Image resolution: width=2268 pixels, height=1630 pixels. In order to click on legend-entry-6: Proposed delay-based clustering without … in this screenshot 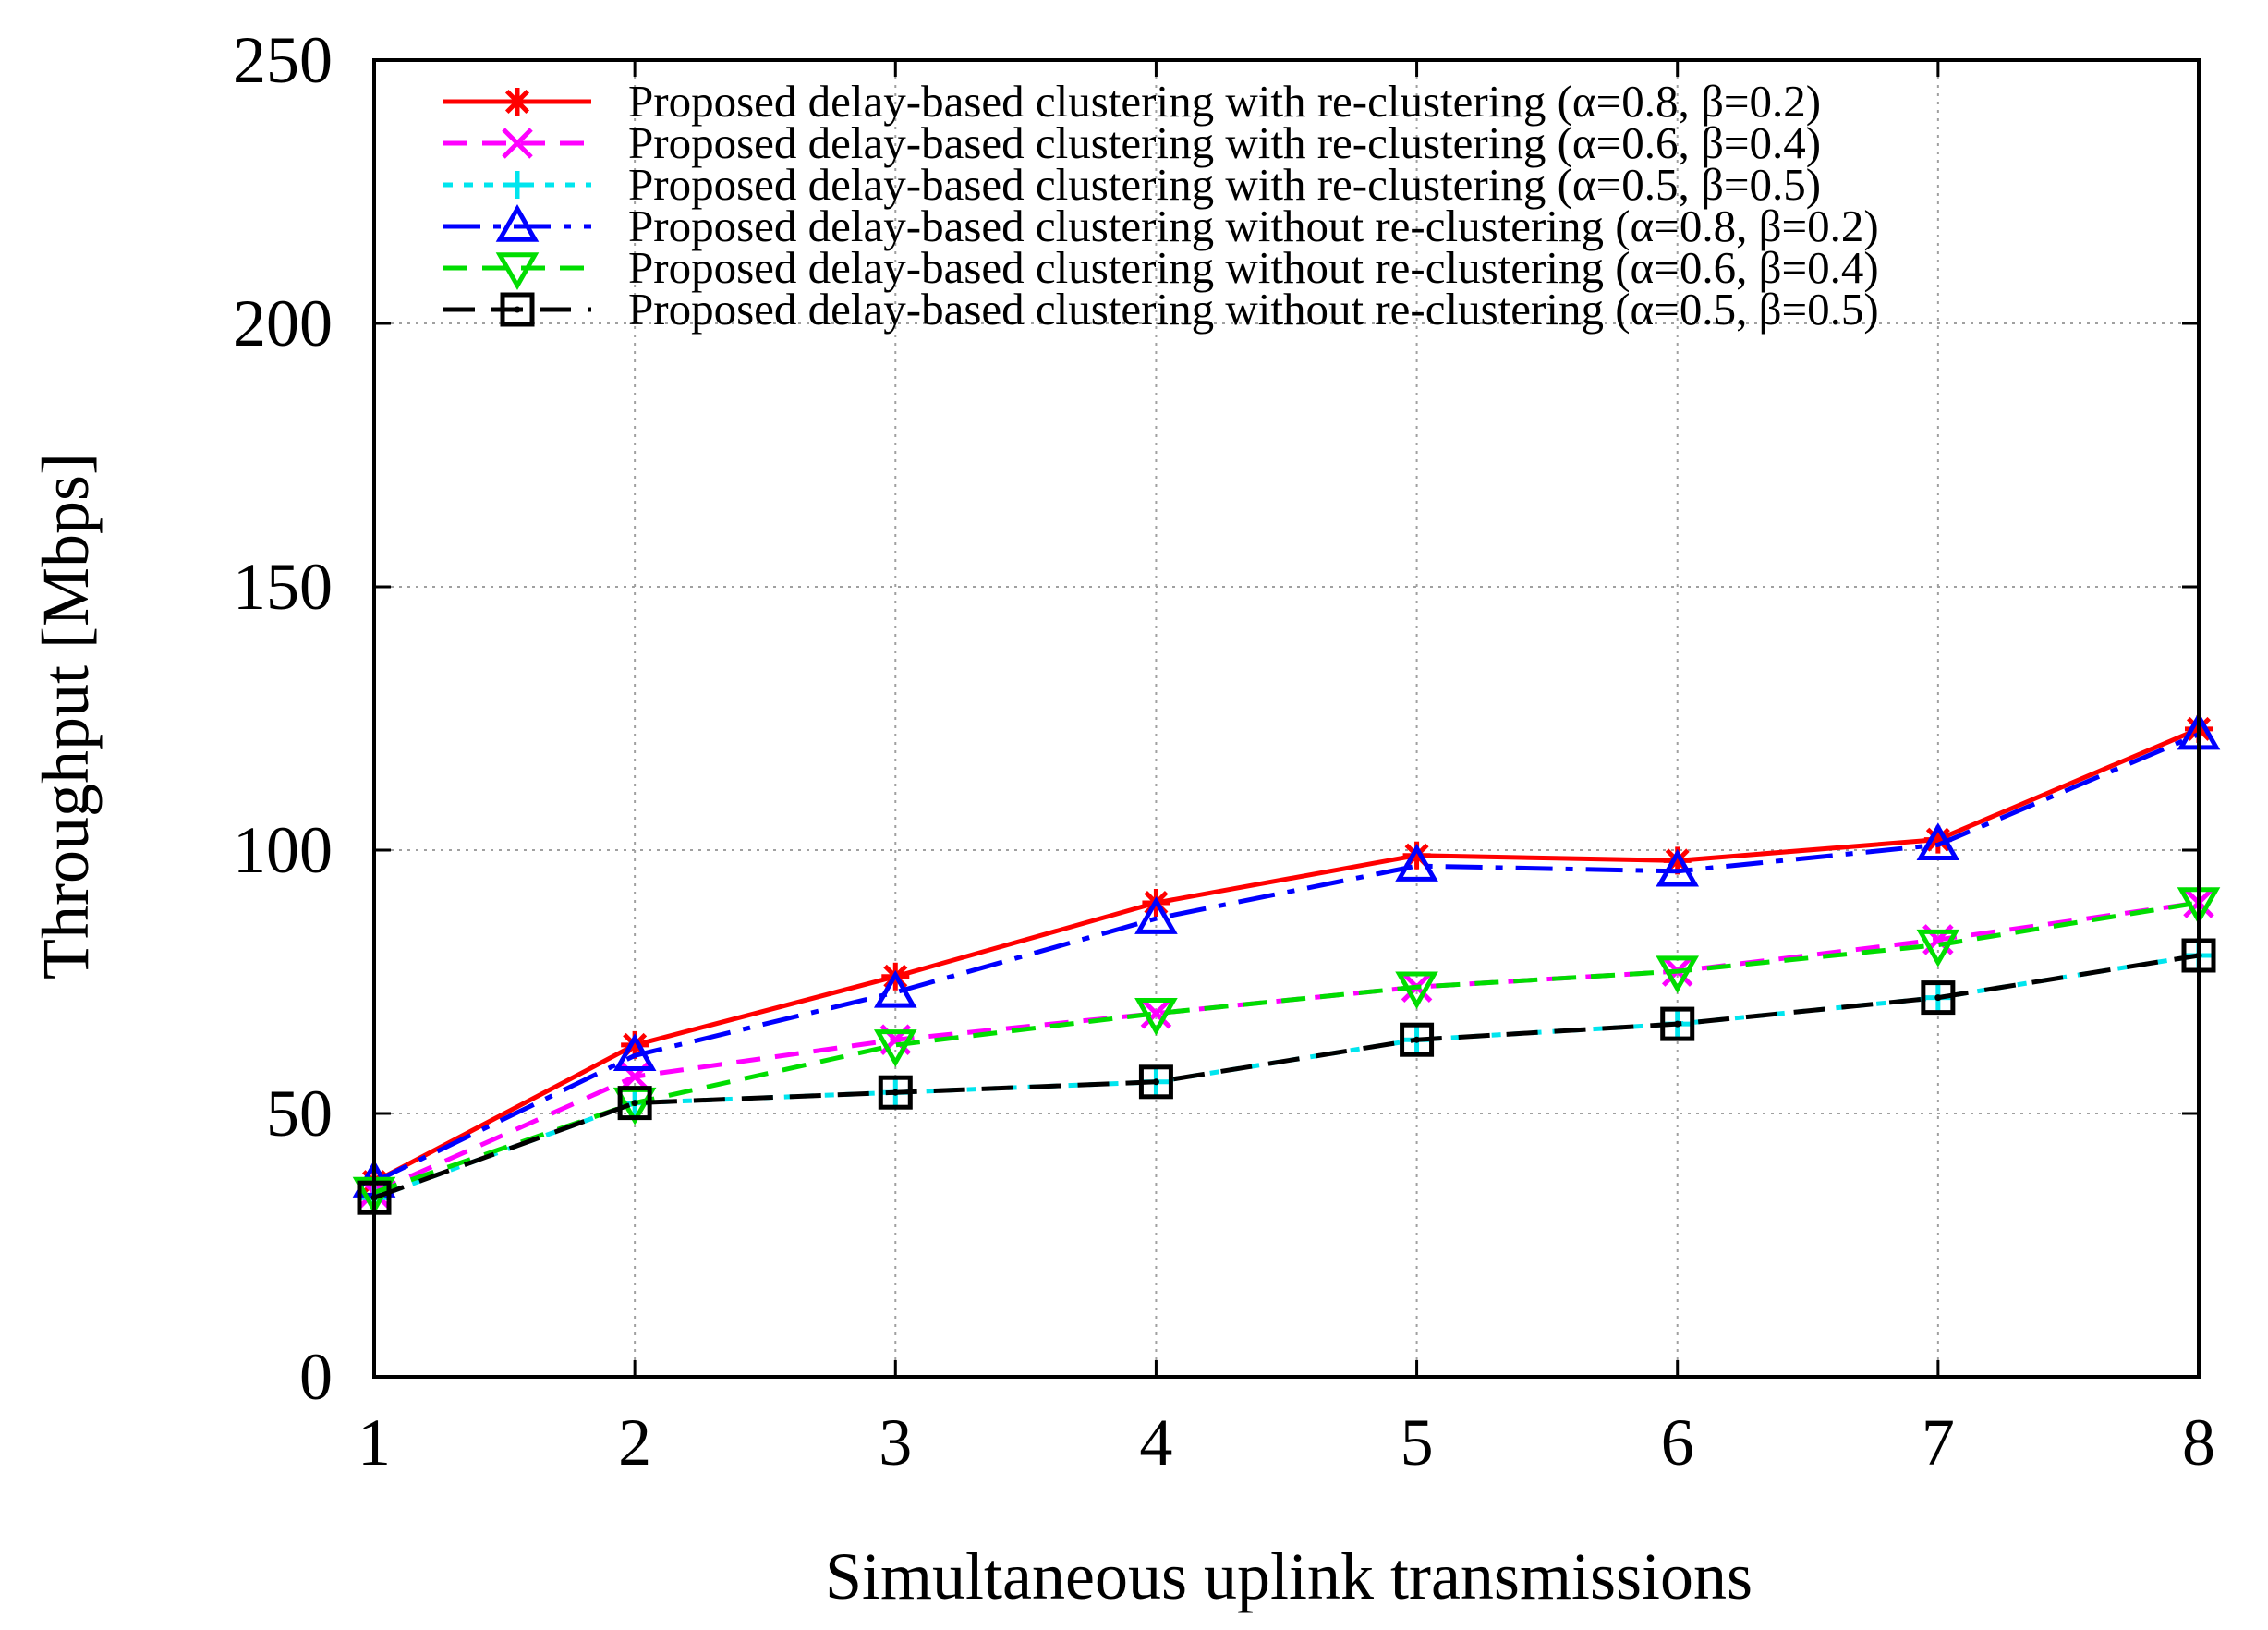, I will do `click(1161, 309)`.